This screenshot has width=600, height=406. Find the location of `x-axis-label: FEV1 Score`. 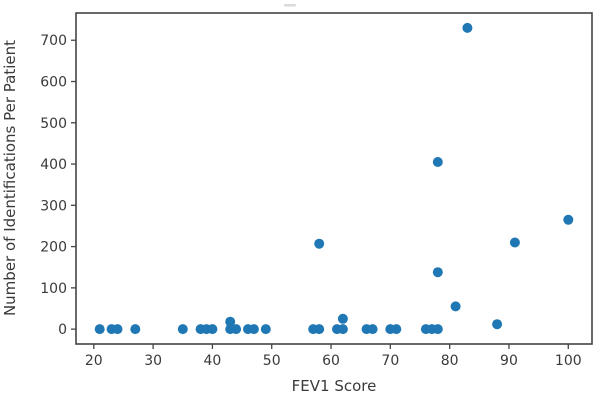

x-axis-label: FEV1 Score is located at coordinates (334, 386).